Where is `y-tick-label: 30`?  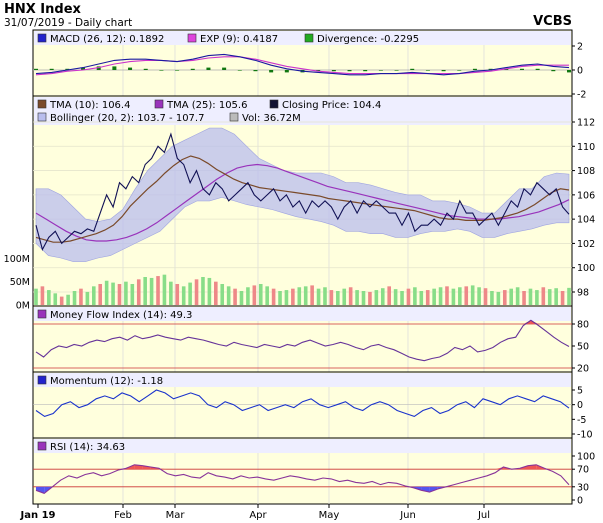
y-tick-label: 30 is located at coordinates (583, 487).